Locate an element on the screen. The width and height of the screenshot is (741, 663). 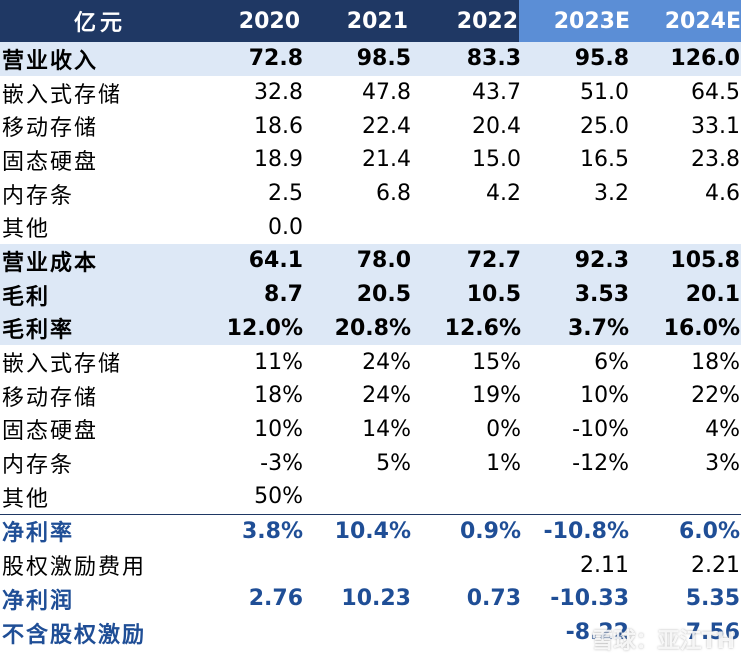
table-cell: -3% is located at coordinates (281, 463).